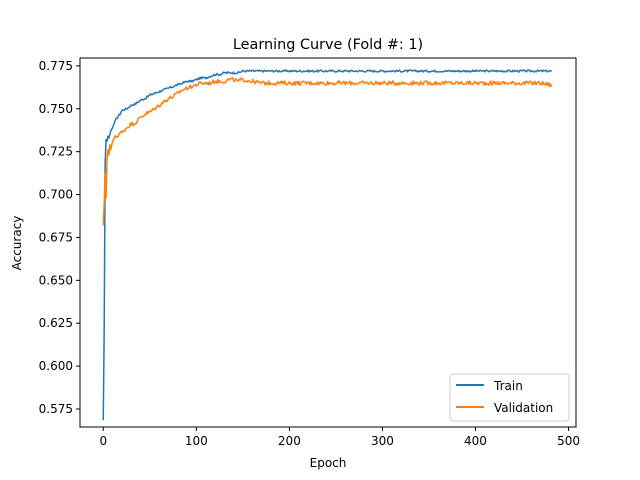 This screenshot has height=480, width=640. Describe the element at coordinates (56, 66) in the screenshot. I see `y-tick-label: 0.775` at that location.